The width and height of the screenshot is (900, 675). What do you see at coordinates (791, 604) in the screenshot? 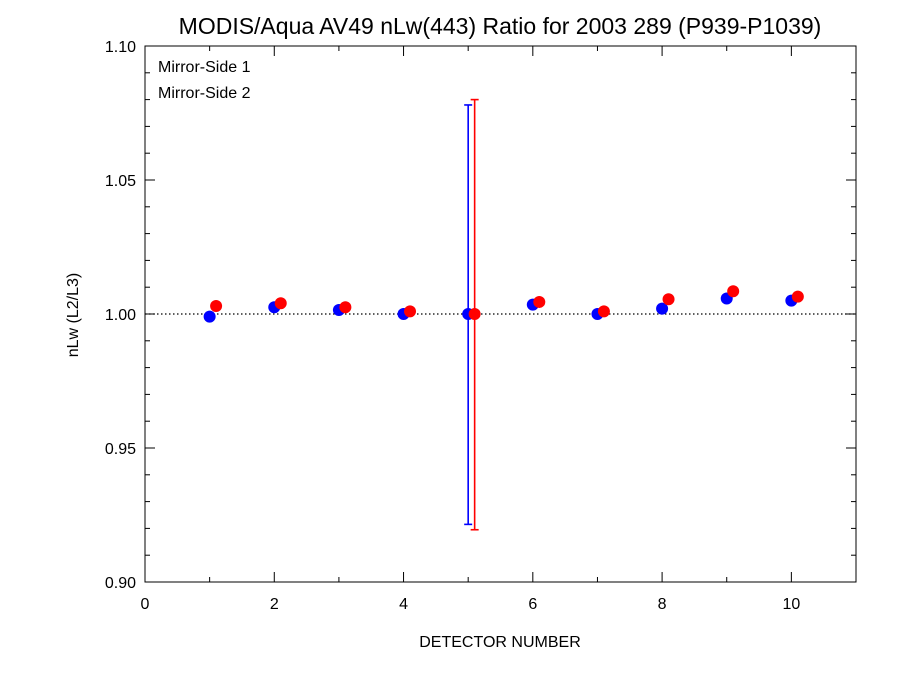
I see `x-tick-label: 10` at bounding box center [791, 604].